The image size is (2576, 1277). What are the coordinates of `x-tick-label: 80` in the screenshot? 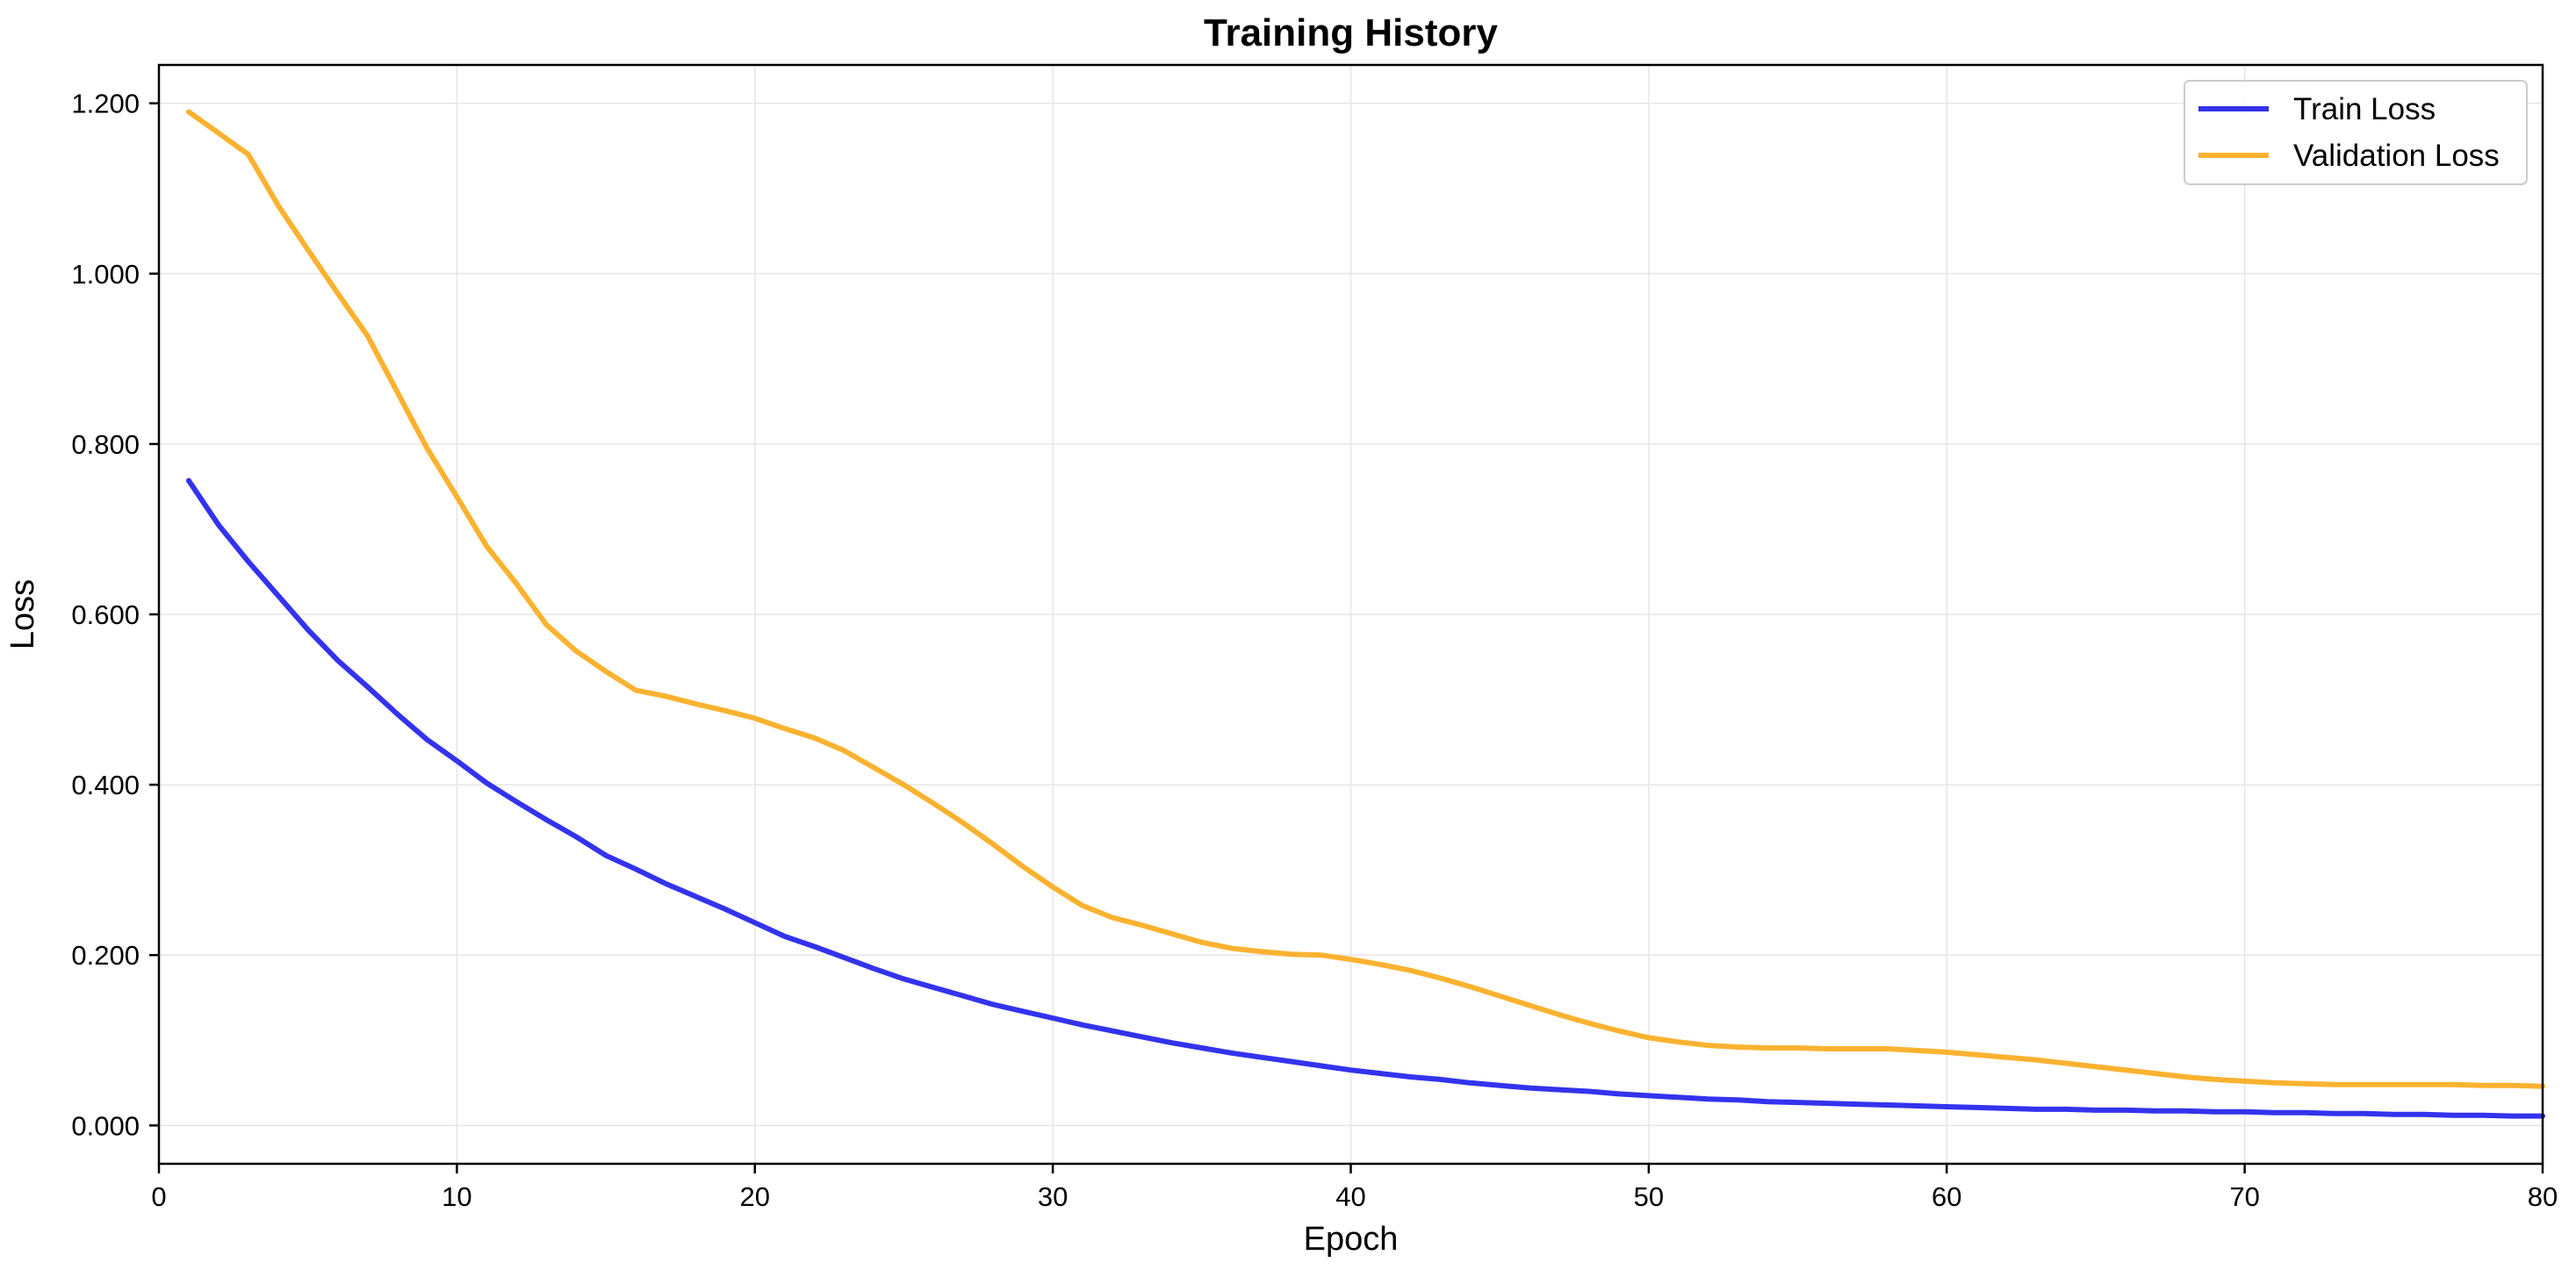 It's located at (2543, 1196).